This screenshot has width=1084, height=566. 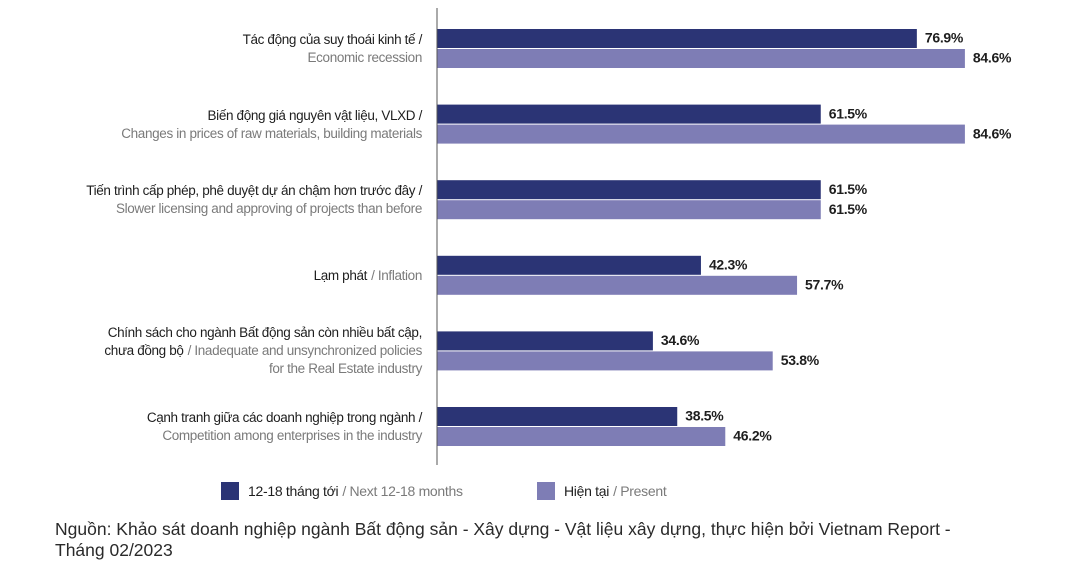 What do you see at coordinates (402, 491) in the screenshot?
I see `legend-label-en: / Next 12-18 months` at bounding box center [402, 491].